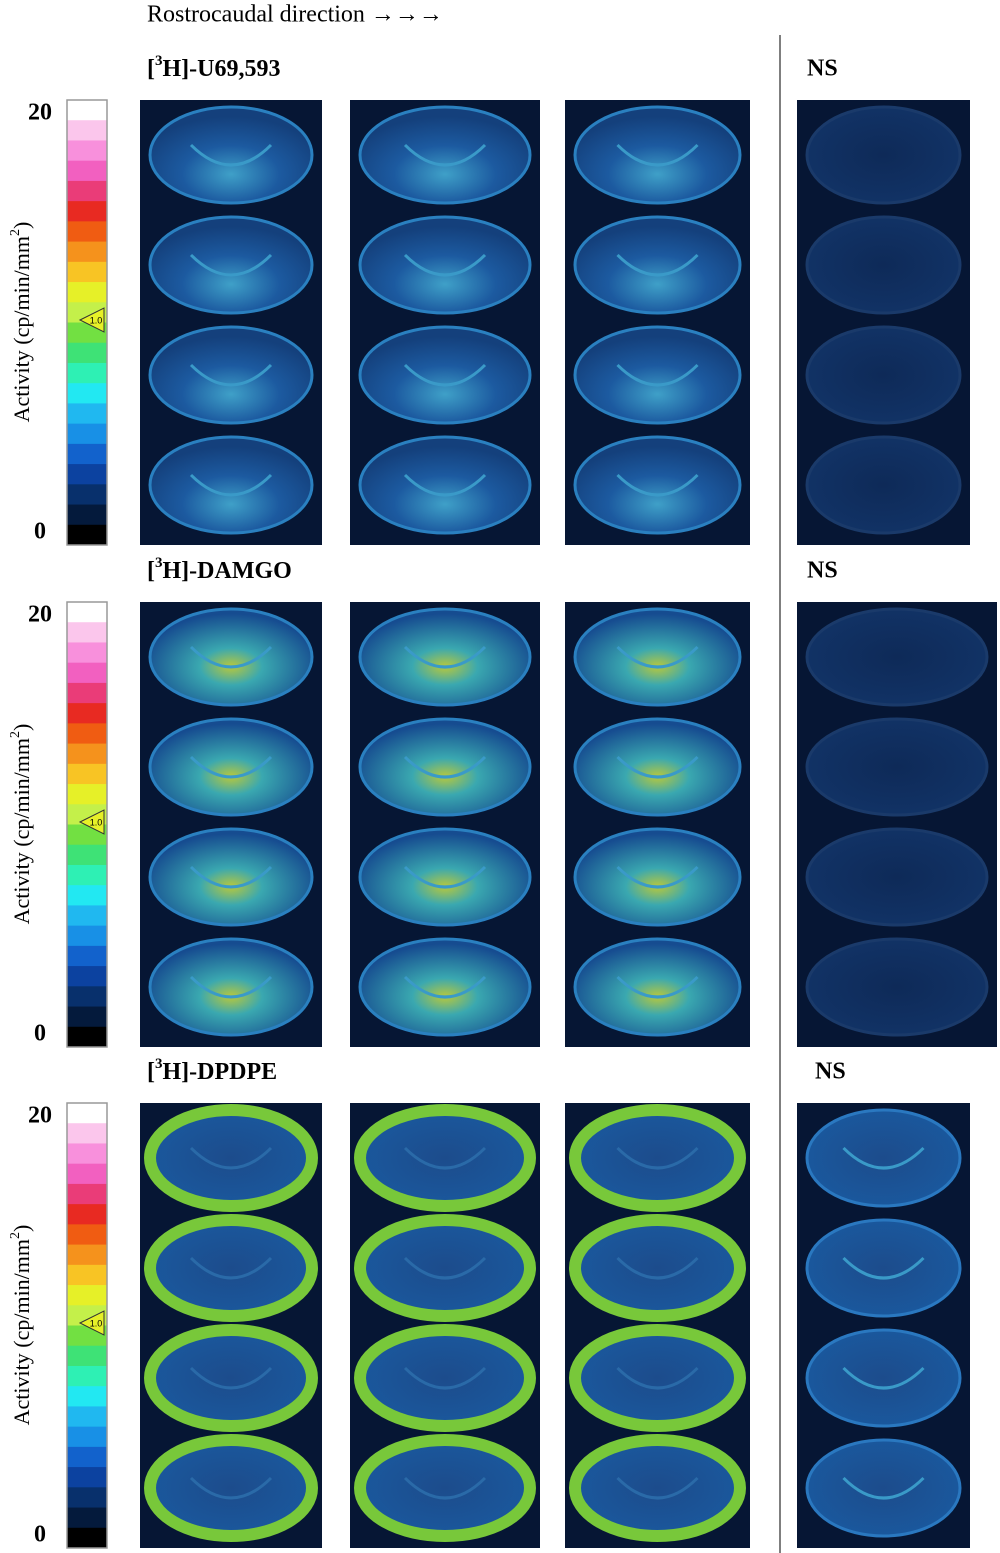  Describe the element at coordinates (40, 532) in the screenshot. I see `scale-min: 0` at that location.